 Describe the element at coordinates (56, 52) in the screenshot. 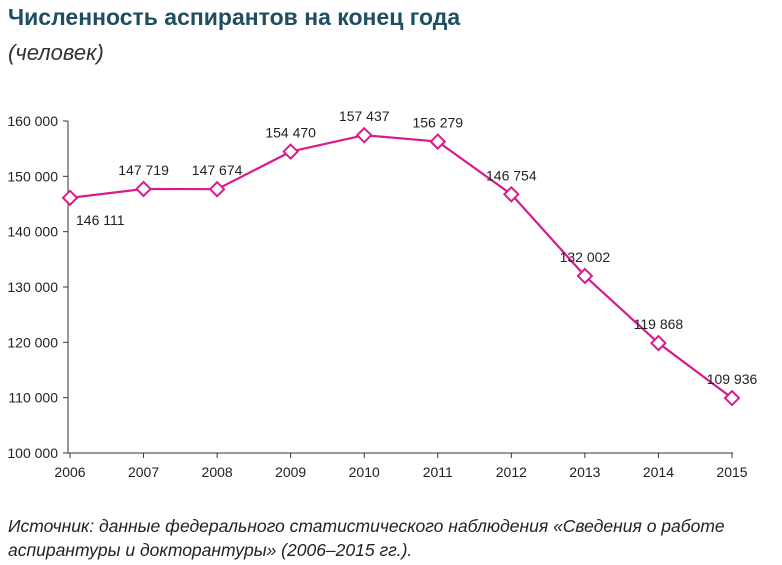

I see `chart-subtitle: (человек)` at that location.